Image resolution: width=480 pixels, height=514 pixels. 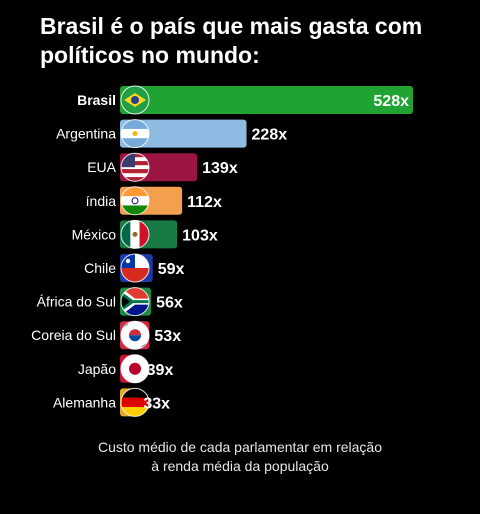 I want to click on bar-row: Argentina 228x, so click(x=172, y=134).